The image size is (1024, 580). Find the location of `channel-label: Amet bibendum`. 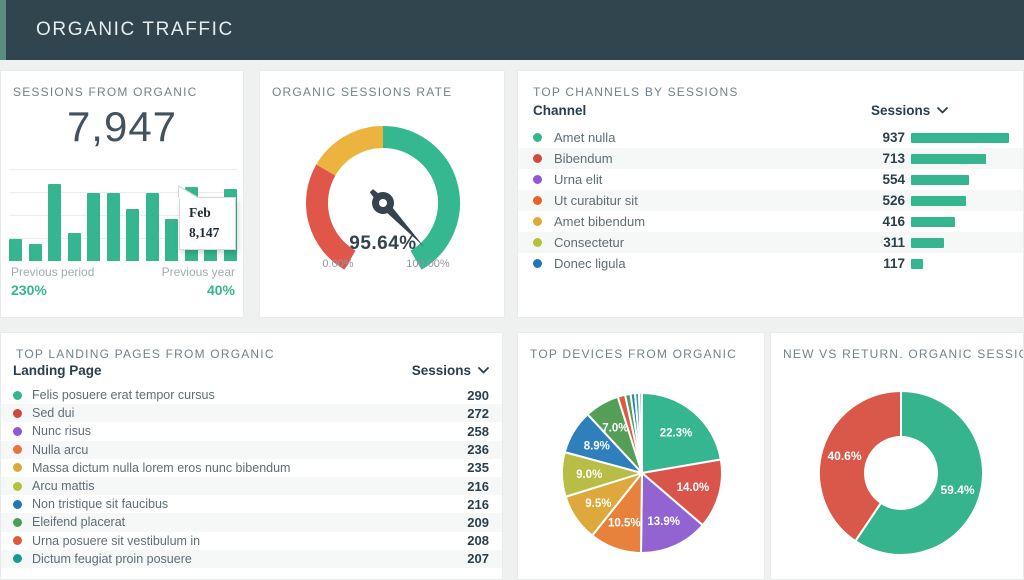

channel-label: Amet bibendum is located at coordinates (600, 221).